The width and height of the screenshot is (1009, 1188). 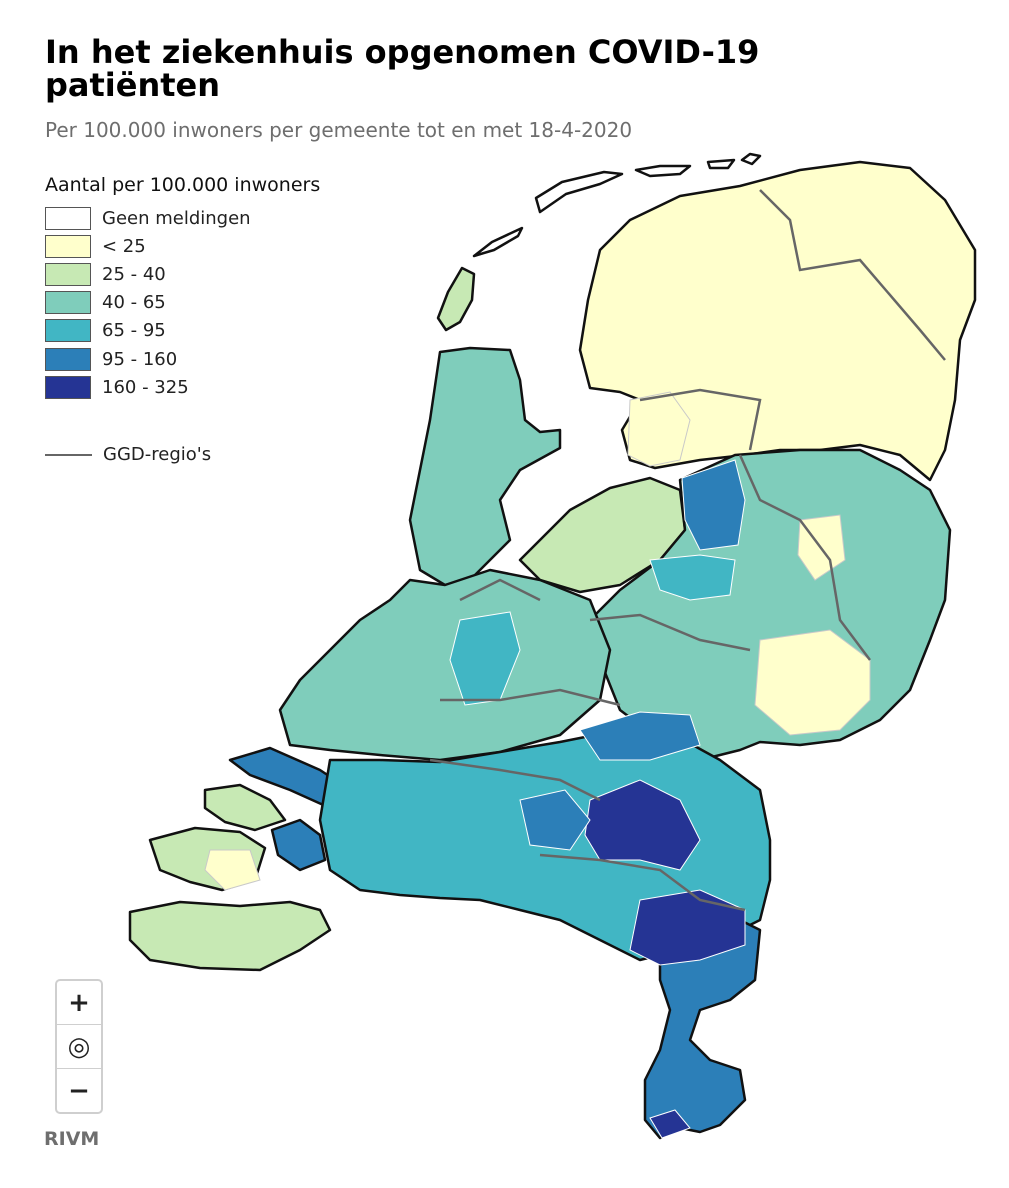 What do you see at coordinates (812, 682) in the screenshot?
I see `patch-achterhoek` at bounding box center [812, 682].